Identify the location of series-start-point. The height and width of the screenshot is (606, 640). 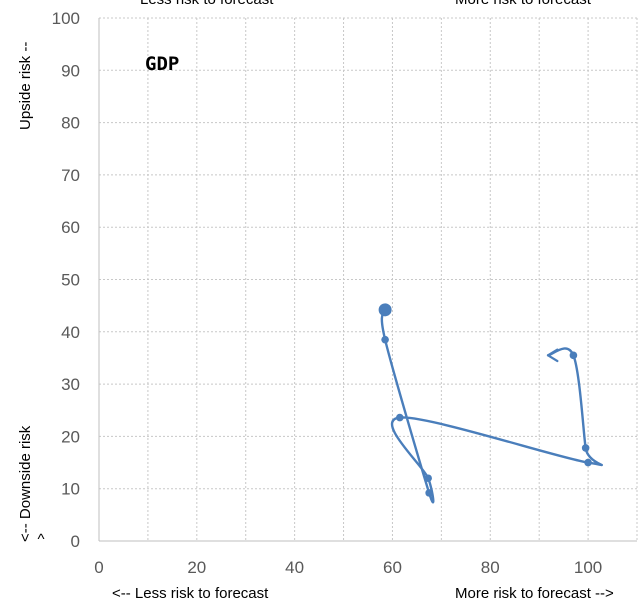
(385, 310).